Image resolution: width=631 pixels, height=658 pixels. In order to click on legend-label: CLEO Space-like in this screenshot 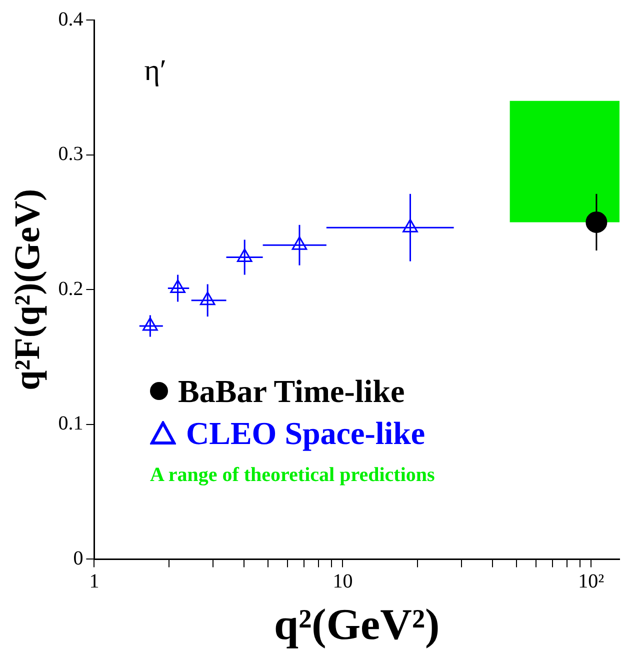, I will do `click(306, 433)`.